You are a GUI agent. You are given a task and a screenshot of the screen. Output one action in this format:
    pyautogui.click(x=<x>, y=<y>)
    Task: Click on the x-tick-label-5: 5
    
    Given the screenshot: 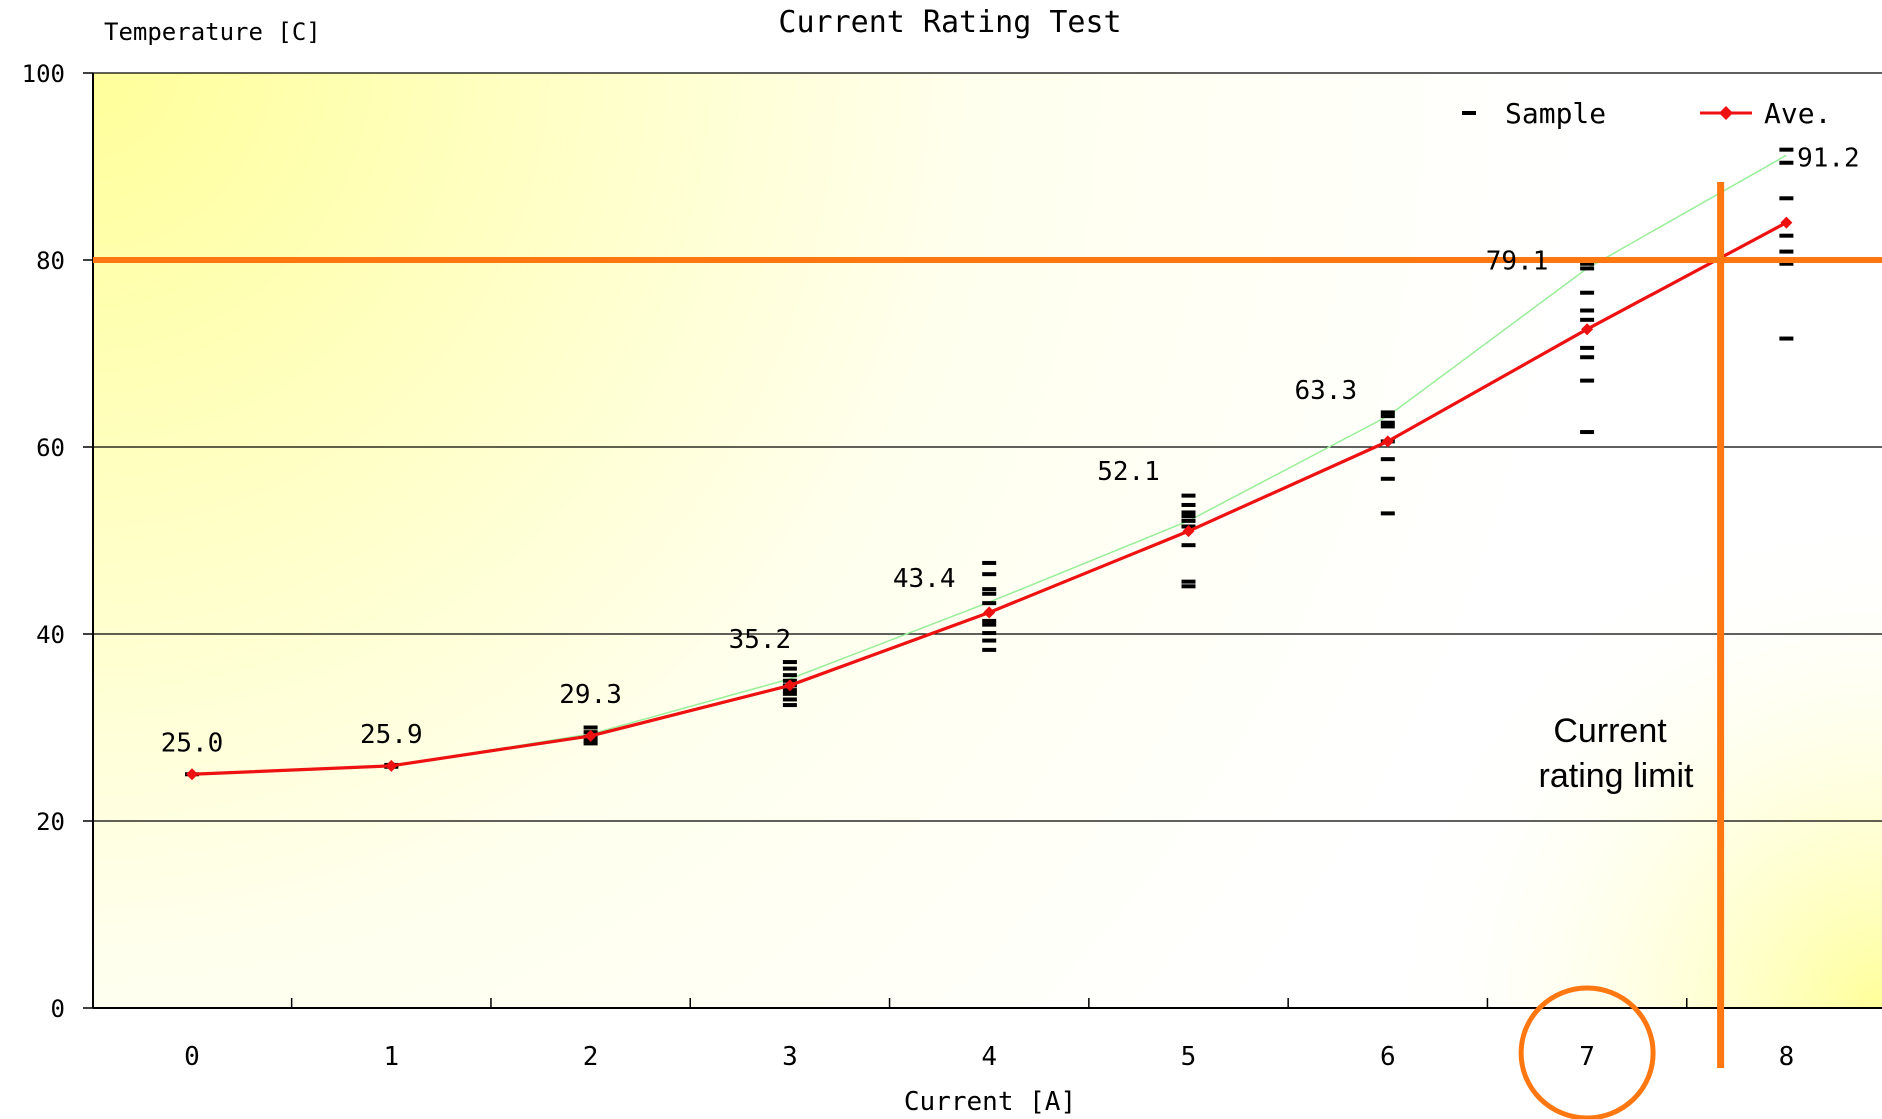 What is the action you would take?
    pyautogui.click(x=1189, y=1057)
    